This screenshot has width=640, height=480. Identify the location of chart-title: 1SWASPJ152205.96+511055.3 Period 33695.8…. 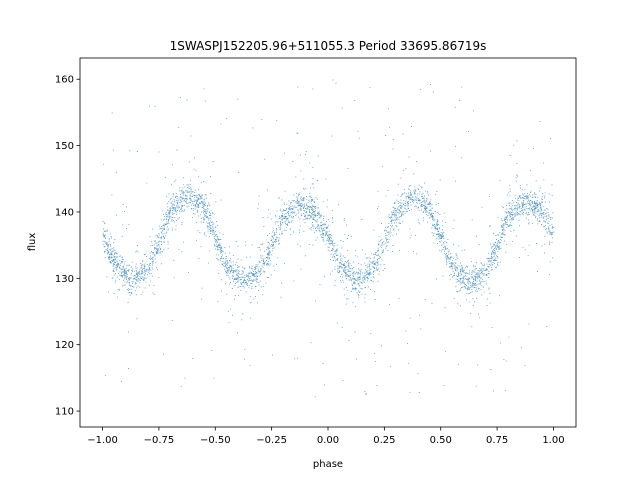
(328, 46).